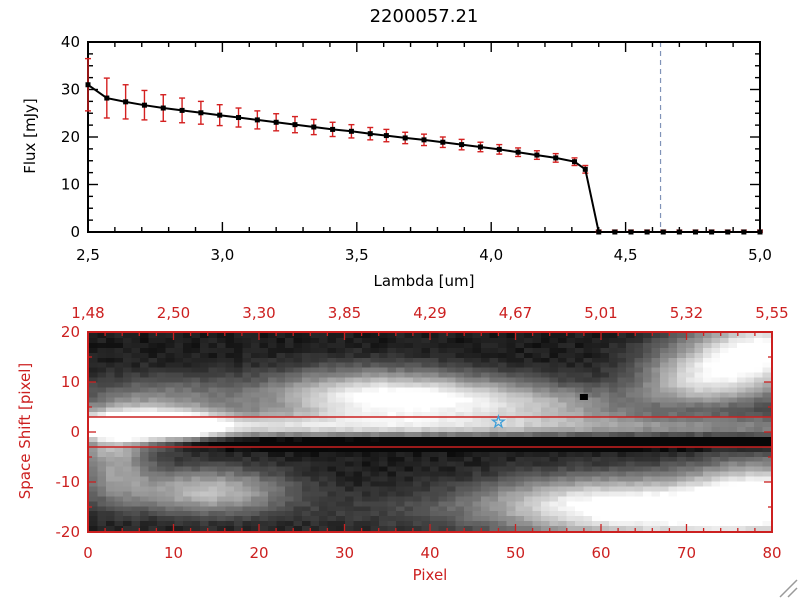  I want to click on pixel-tick-label: 70, so click(686, 553).